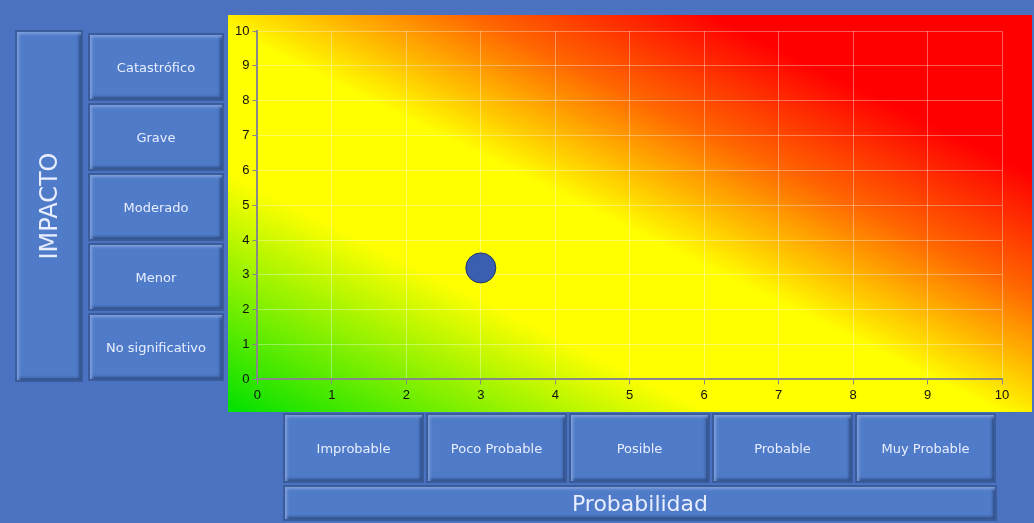 The width and height of the screenshot is (1034, 523). What do you see at coordinates (246, 204) in the screenshot?
I see `y-tick-label: 5` at bounding box center [246, 204].